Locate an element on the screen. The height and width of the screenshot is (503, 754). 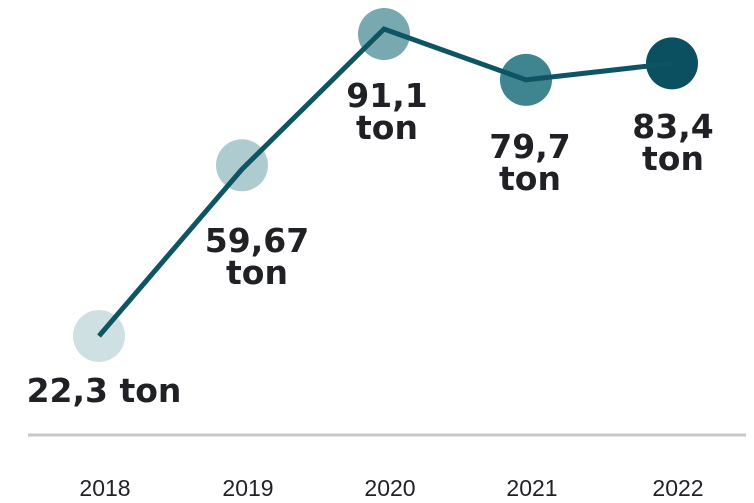
data-label-2021-line-2: ton is located at coordinates (530, 178).